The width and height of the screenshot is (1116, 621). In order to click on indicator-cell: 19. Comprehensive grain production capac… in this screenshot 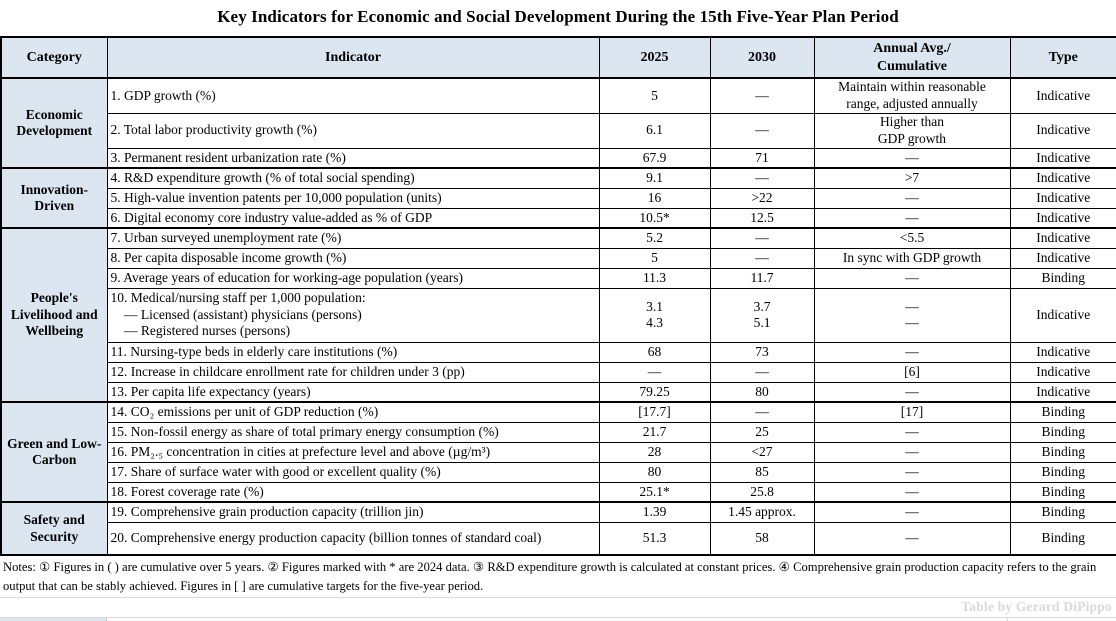, I will do `click(353, 512)`.